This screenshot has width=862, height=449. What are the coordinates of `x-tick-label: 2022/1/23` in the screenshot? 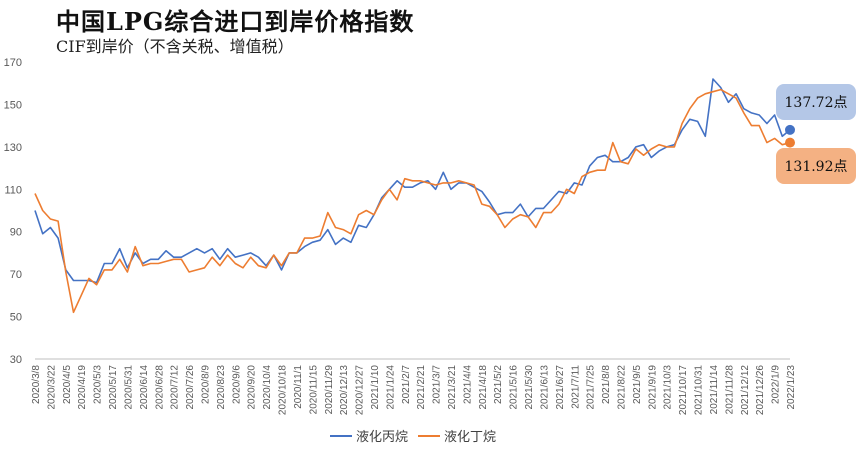 It's located at (791, 387).